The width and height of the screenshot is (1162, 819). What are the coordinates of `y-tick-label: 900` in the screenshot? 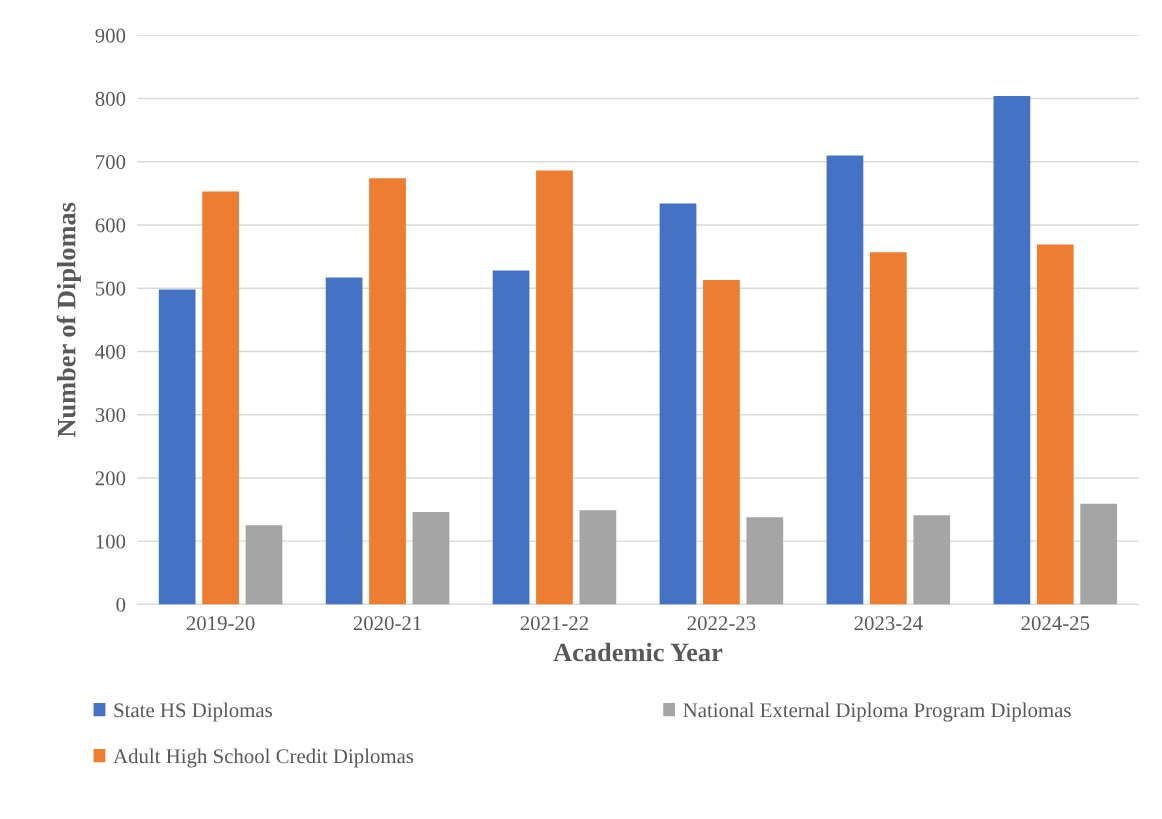 It's located at (110, 35).